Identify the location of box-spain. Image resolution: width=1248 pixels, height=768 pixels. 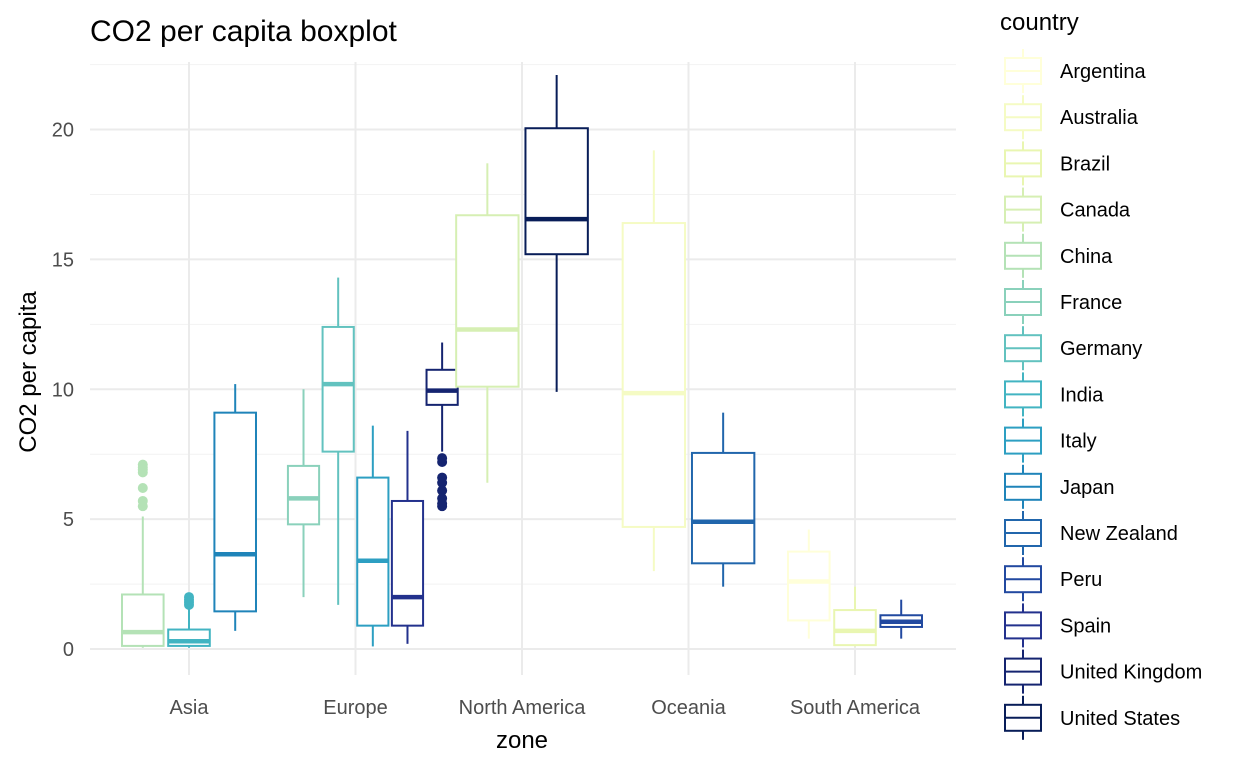
(407, 537).